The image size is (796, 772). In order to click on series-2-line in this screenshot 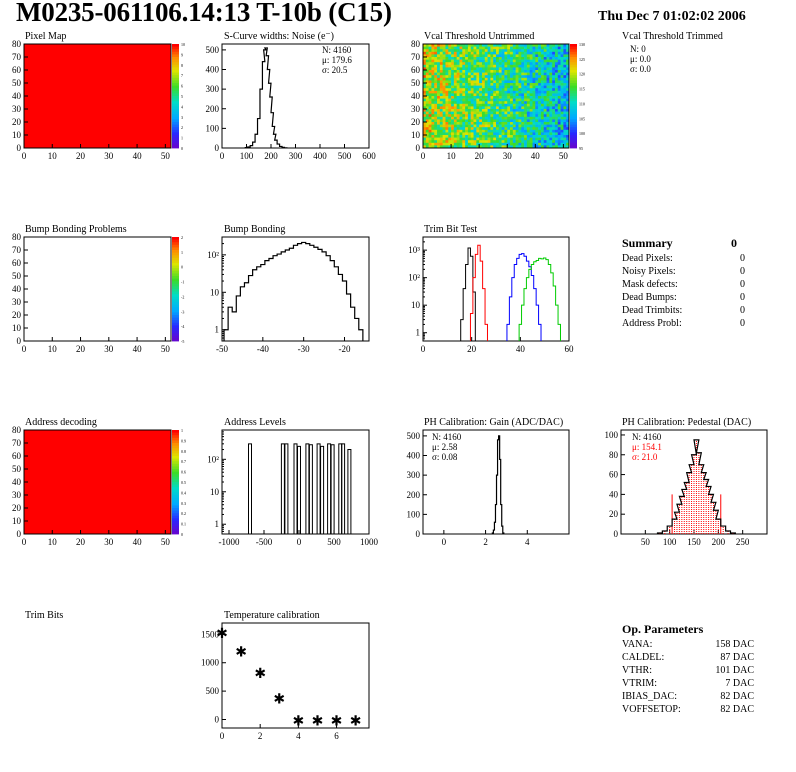, I will do `click(524, 297)`.